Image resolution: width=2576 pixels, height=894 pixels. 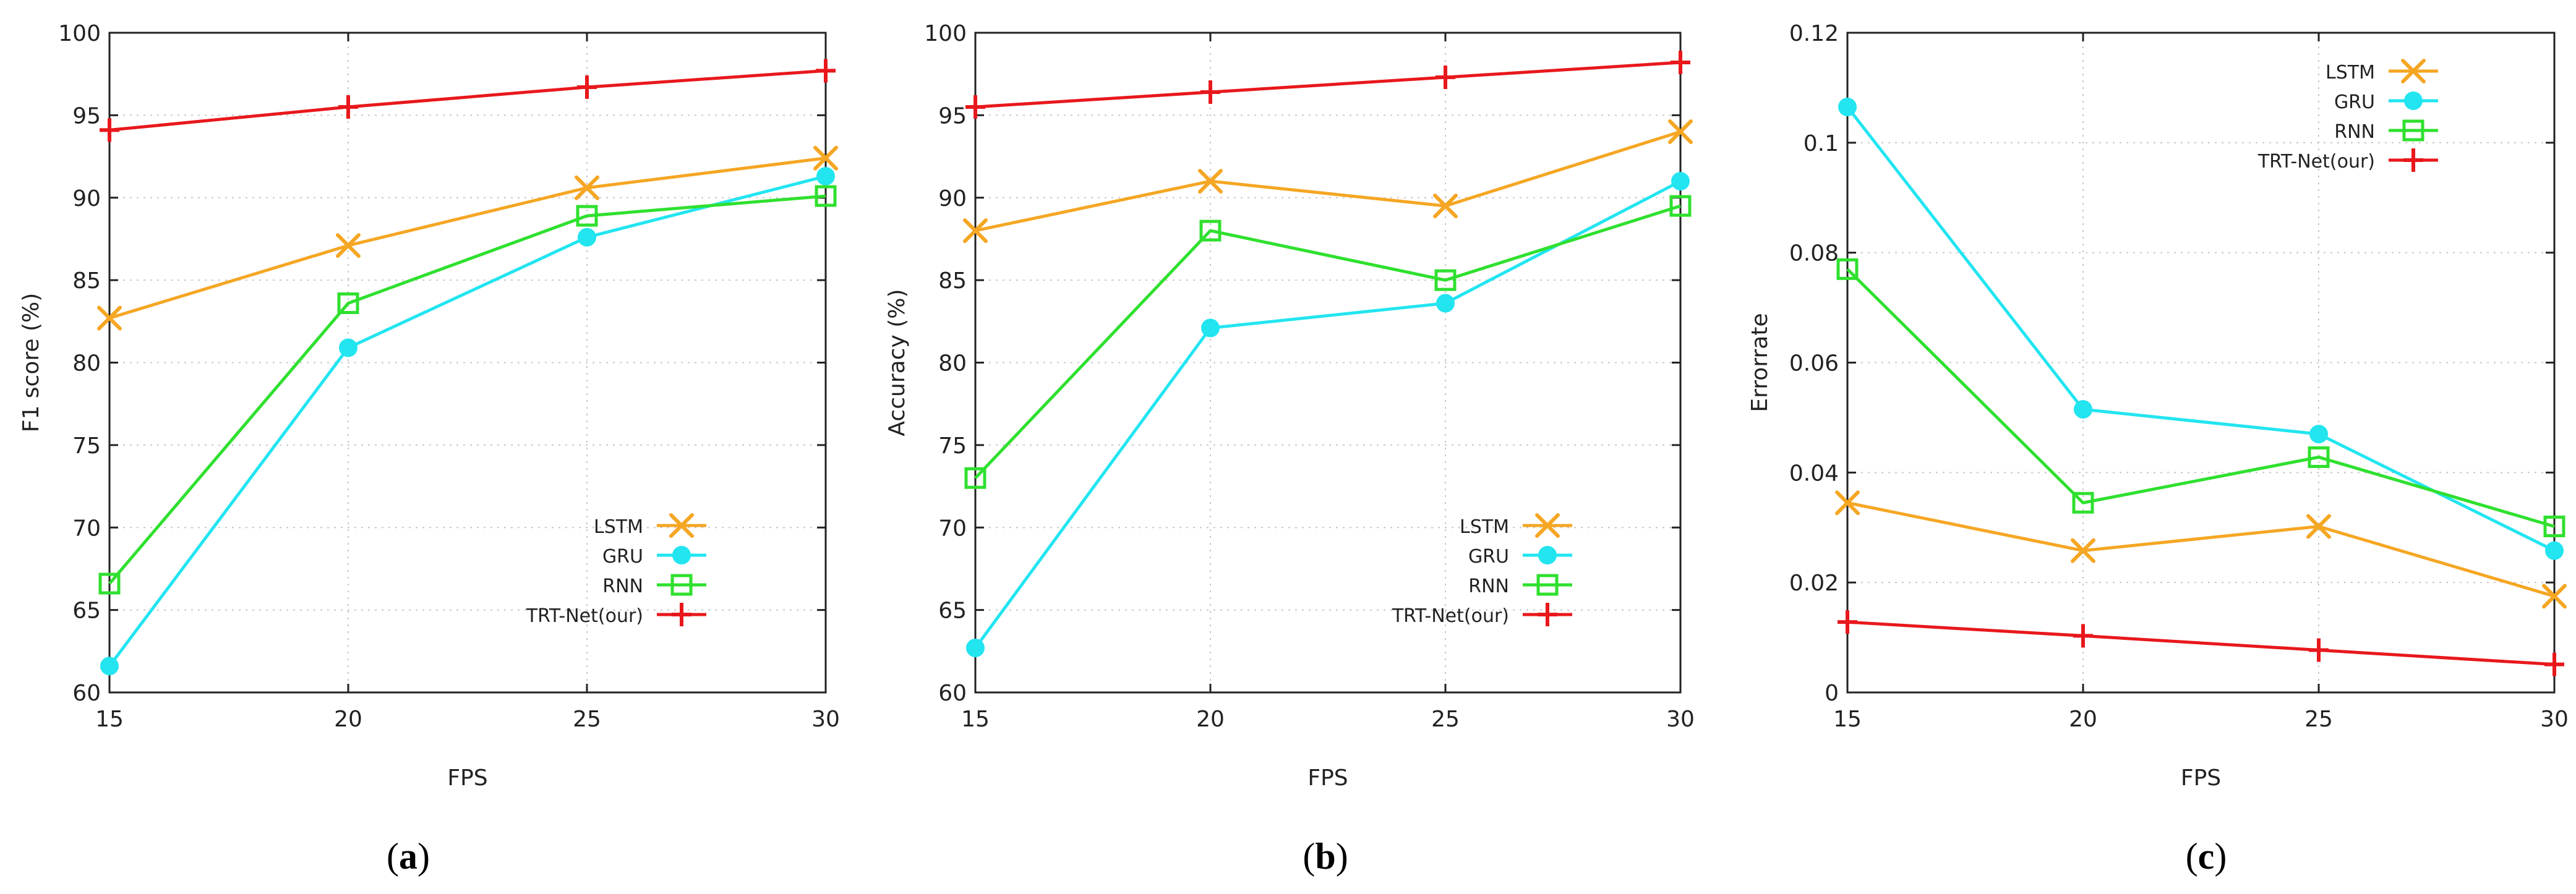 I want to click on panel-label: (a), so click(x=408, y=856).